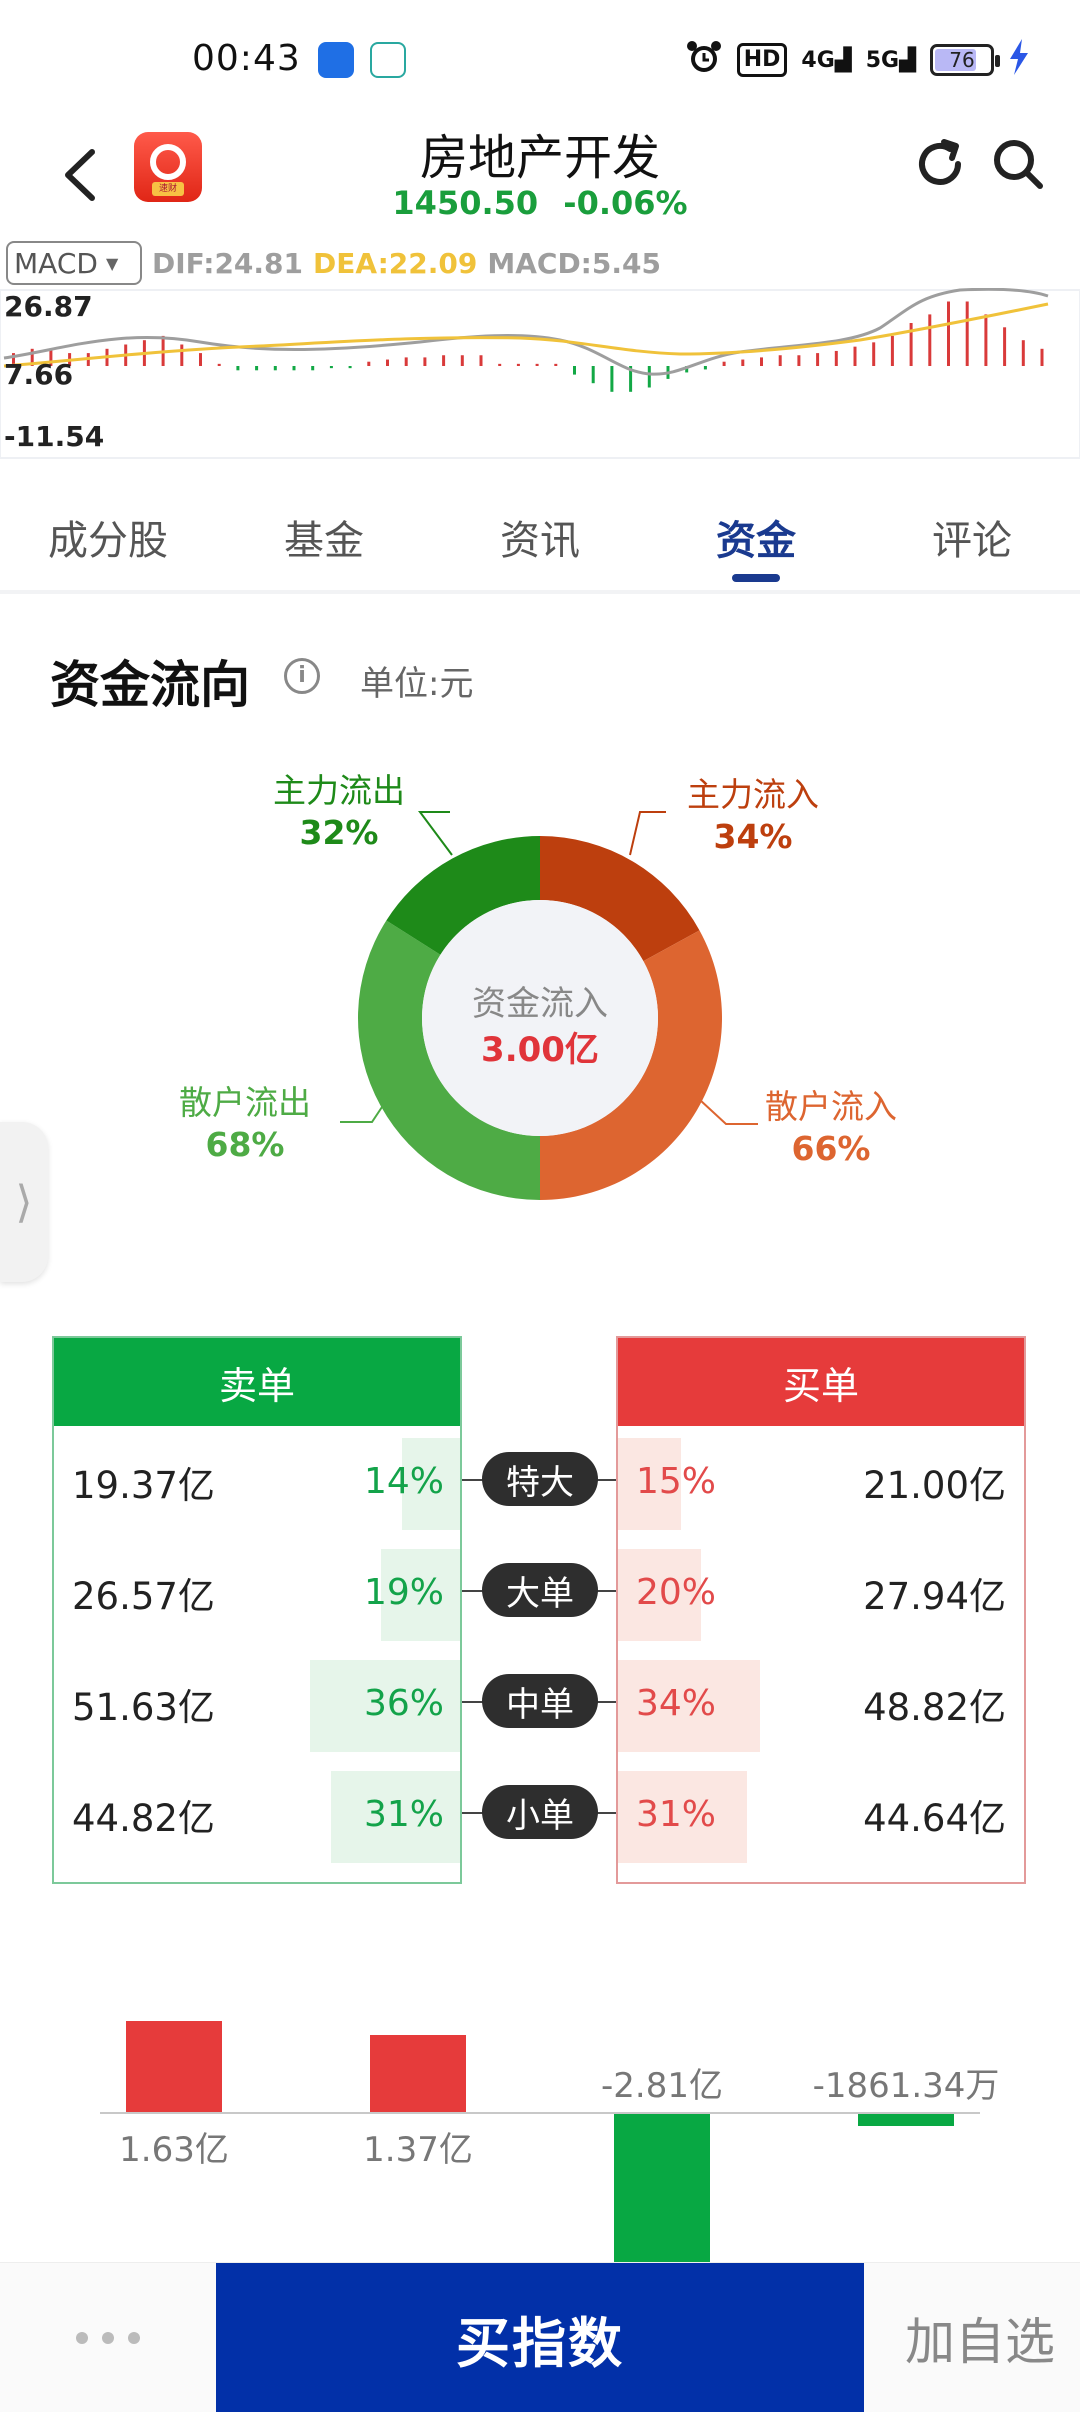 Image resolution: width=1080 pixels, height=2412 pixels. What do you see at coordinates (540, 203) in the screenshot?
I see `index-quote: 1450.50 -0.06%` at bounding box center [540, 203].